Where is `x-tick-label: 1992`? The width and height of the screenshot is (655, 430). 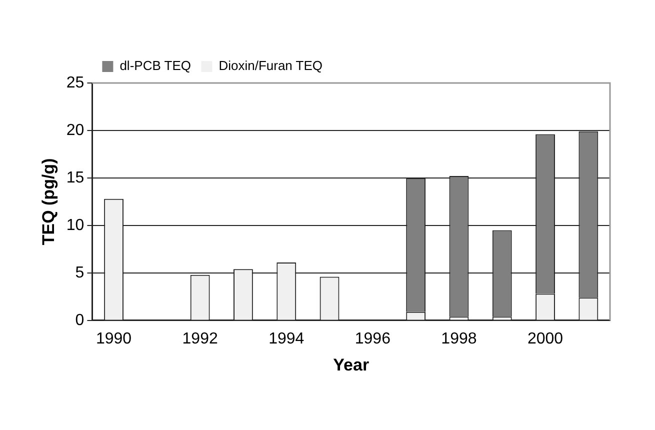
x-tick-label: 1992 is located at coordinates (200, 339).